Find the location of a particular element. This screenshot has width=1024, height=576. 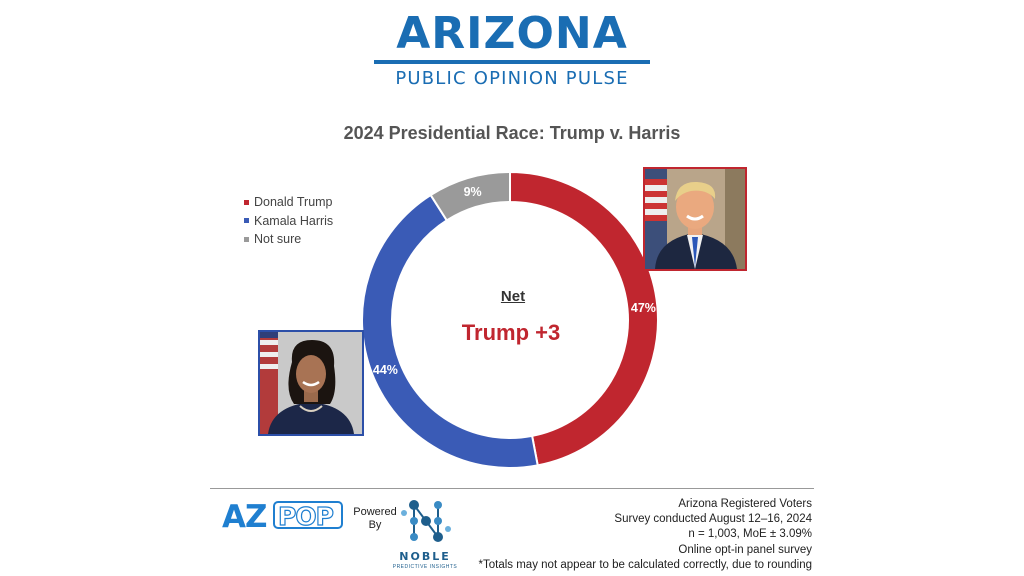

note-line: Online opt-in panel survey is located at coordinates (745, 549).